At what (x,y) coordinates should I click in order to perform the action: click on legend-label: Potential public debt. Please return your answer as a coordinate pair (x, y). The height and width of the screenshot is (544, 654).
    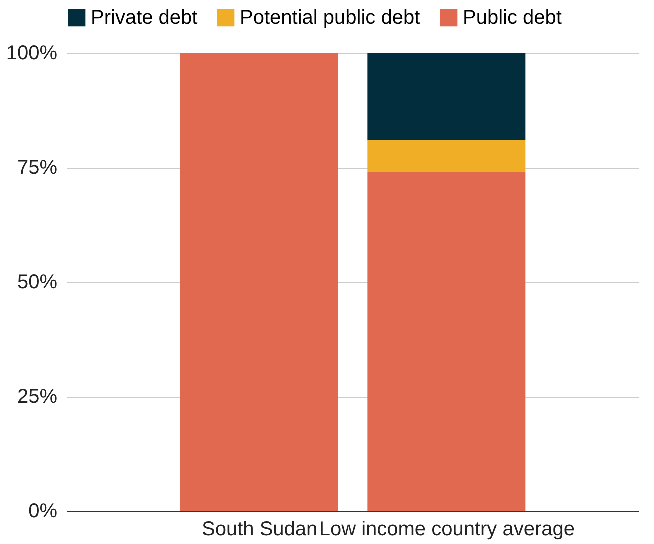
    Looking at the image, I should click on (330, 18).